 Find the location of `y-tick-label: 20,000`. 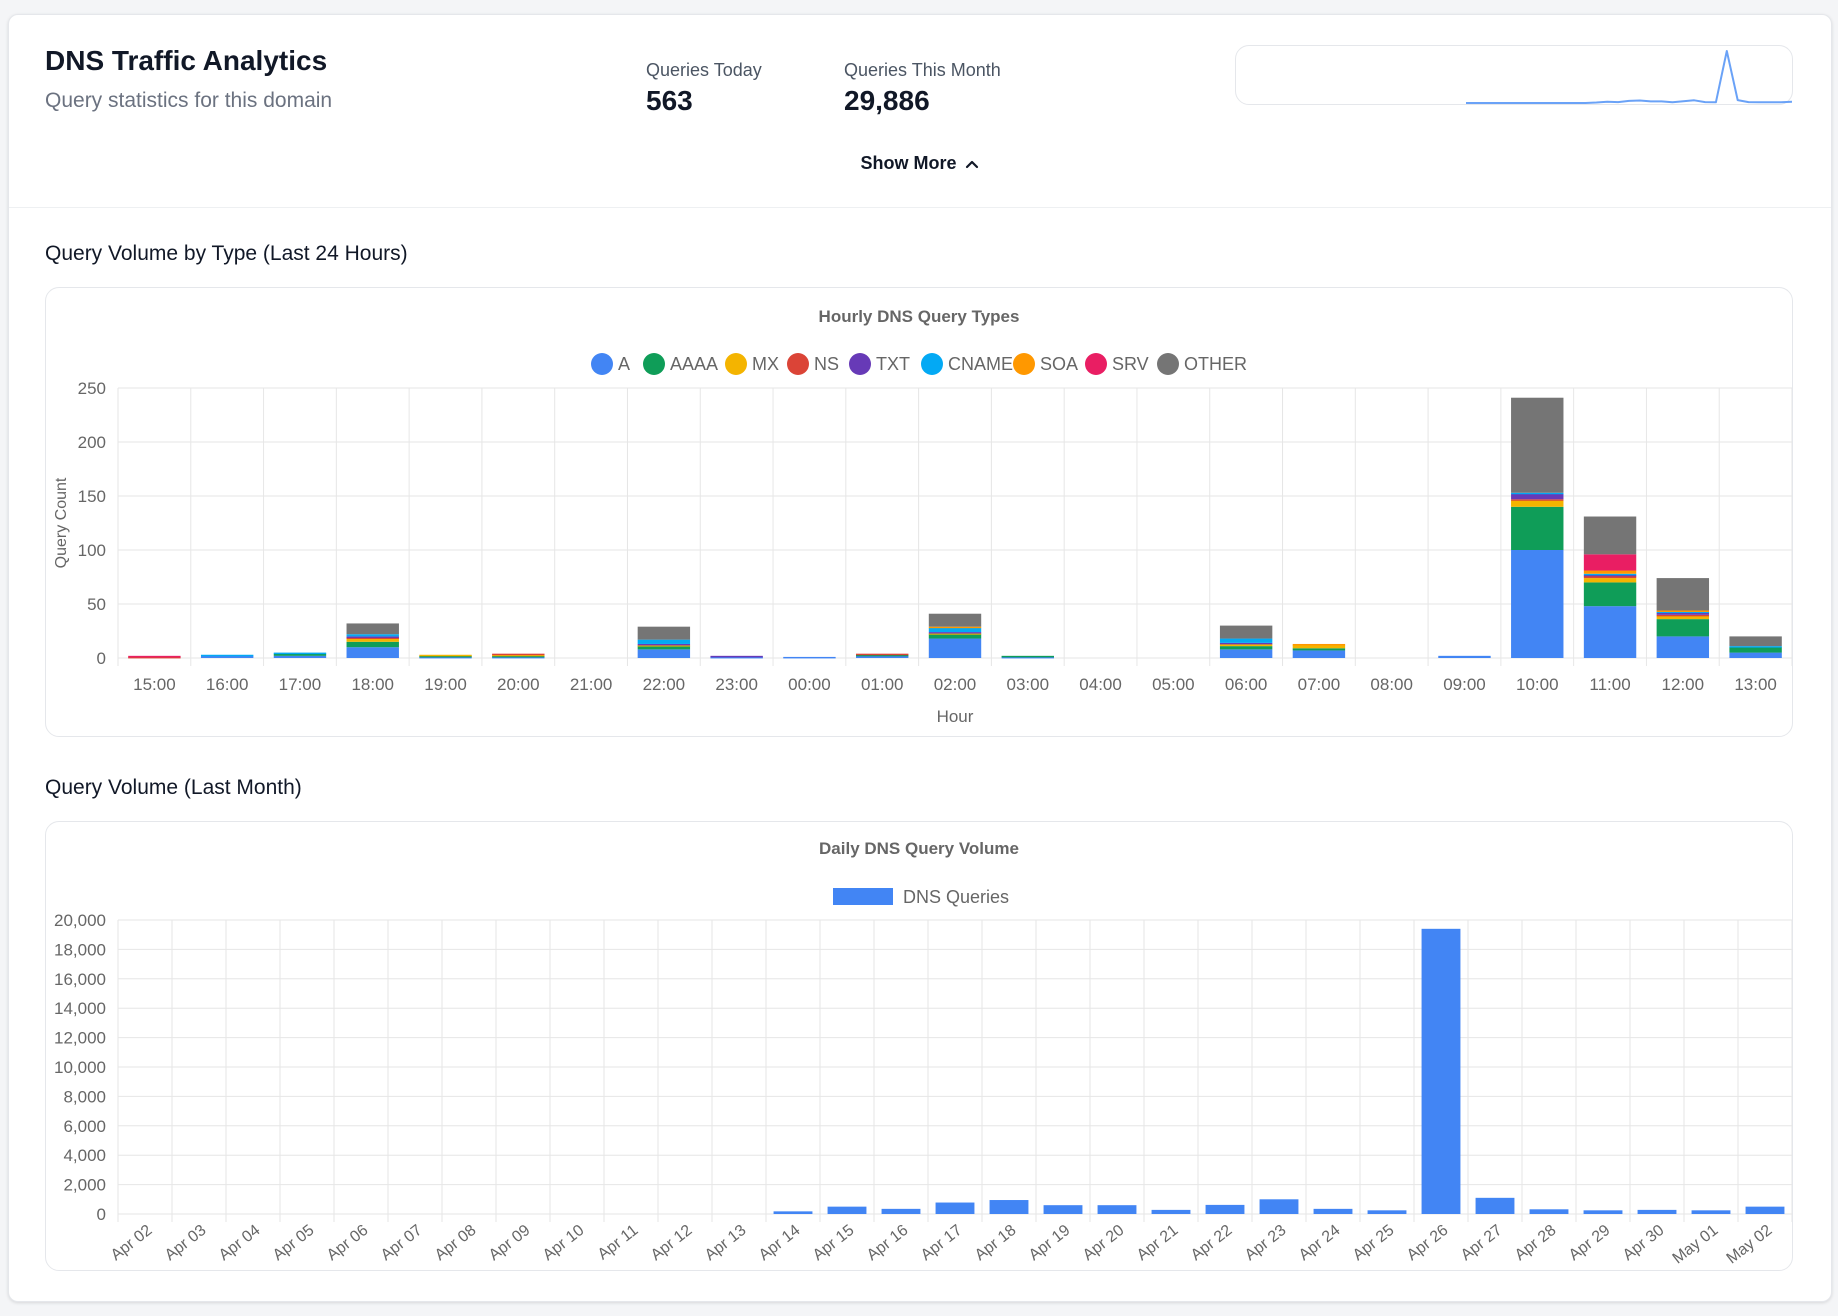

y-tick-label: 20,000 is located at coordinates (80, 920).